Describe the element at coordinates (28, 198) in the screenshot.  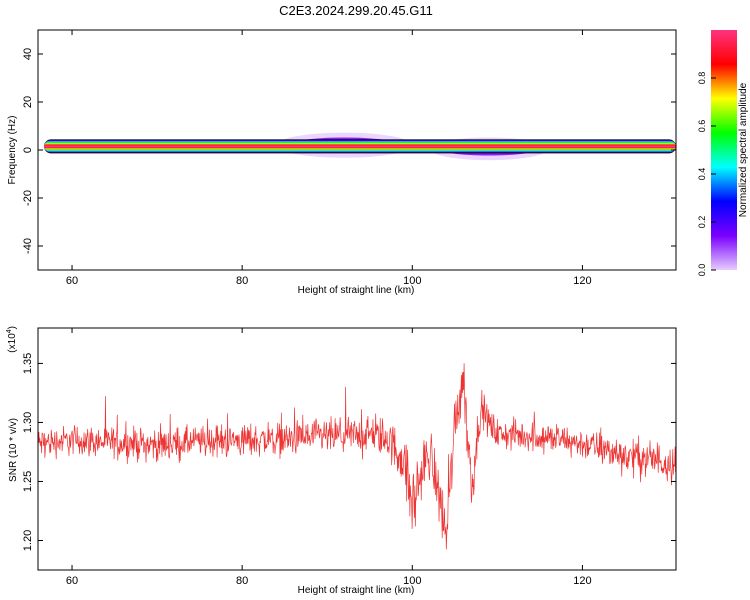
I see `spectrogram-y-tick-label: -20` at that location.